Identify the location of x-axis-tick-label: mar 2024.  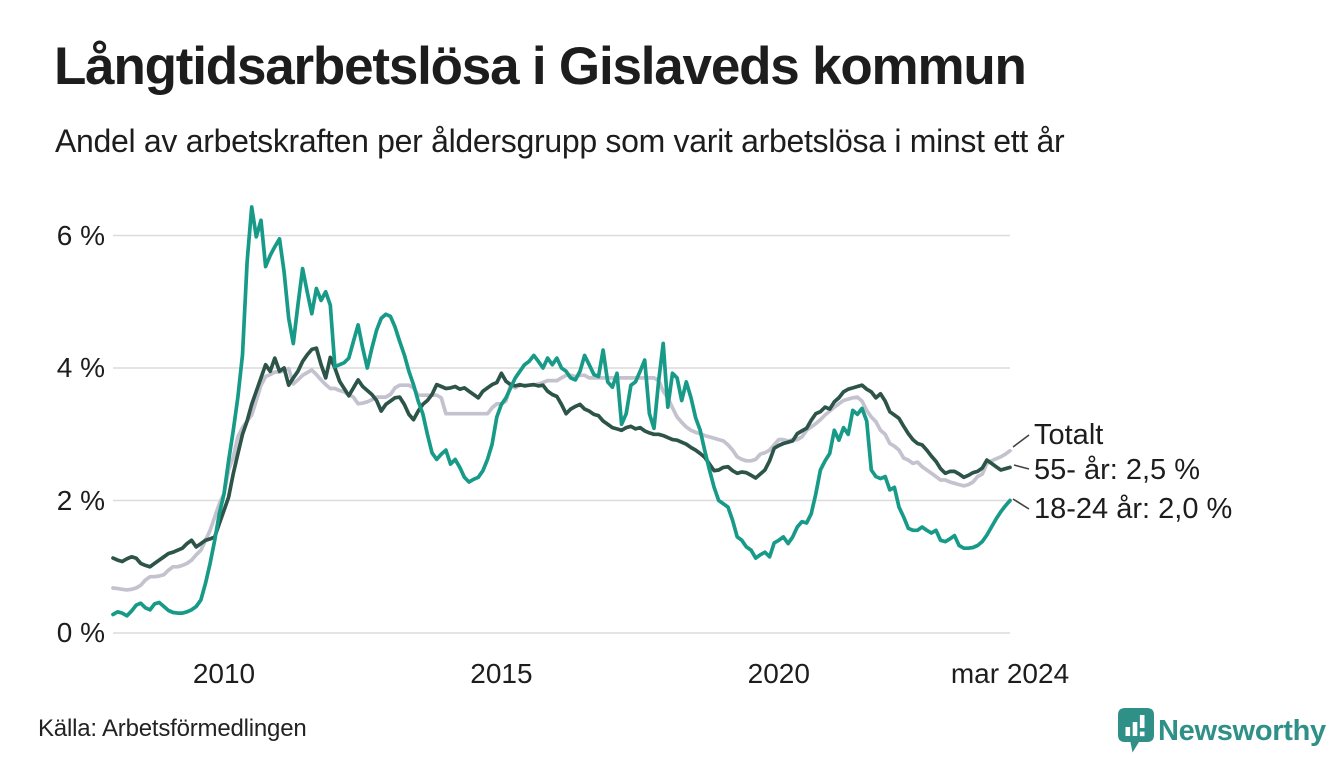
(1010, 673).